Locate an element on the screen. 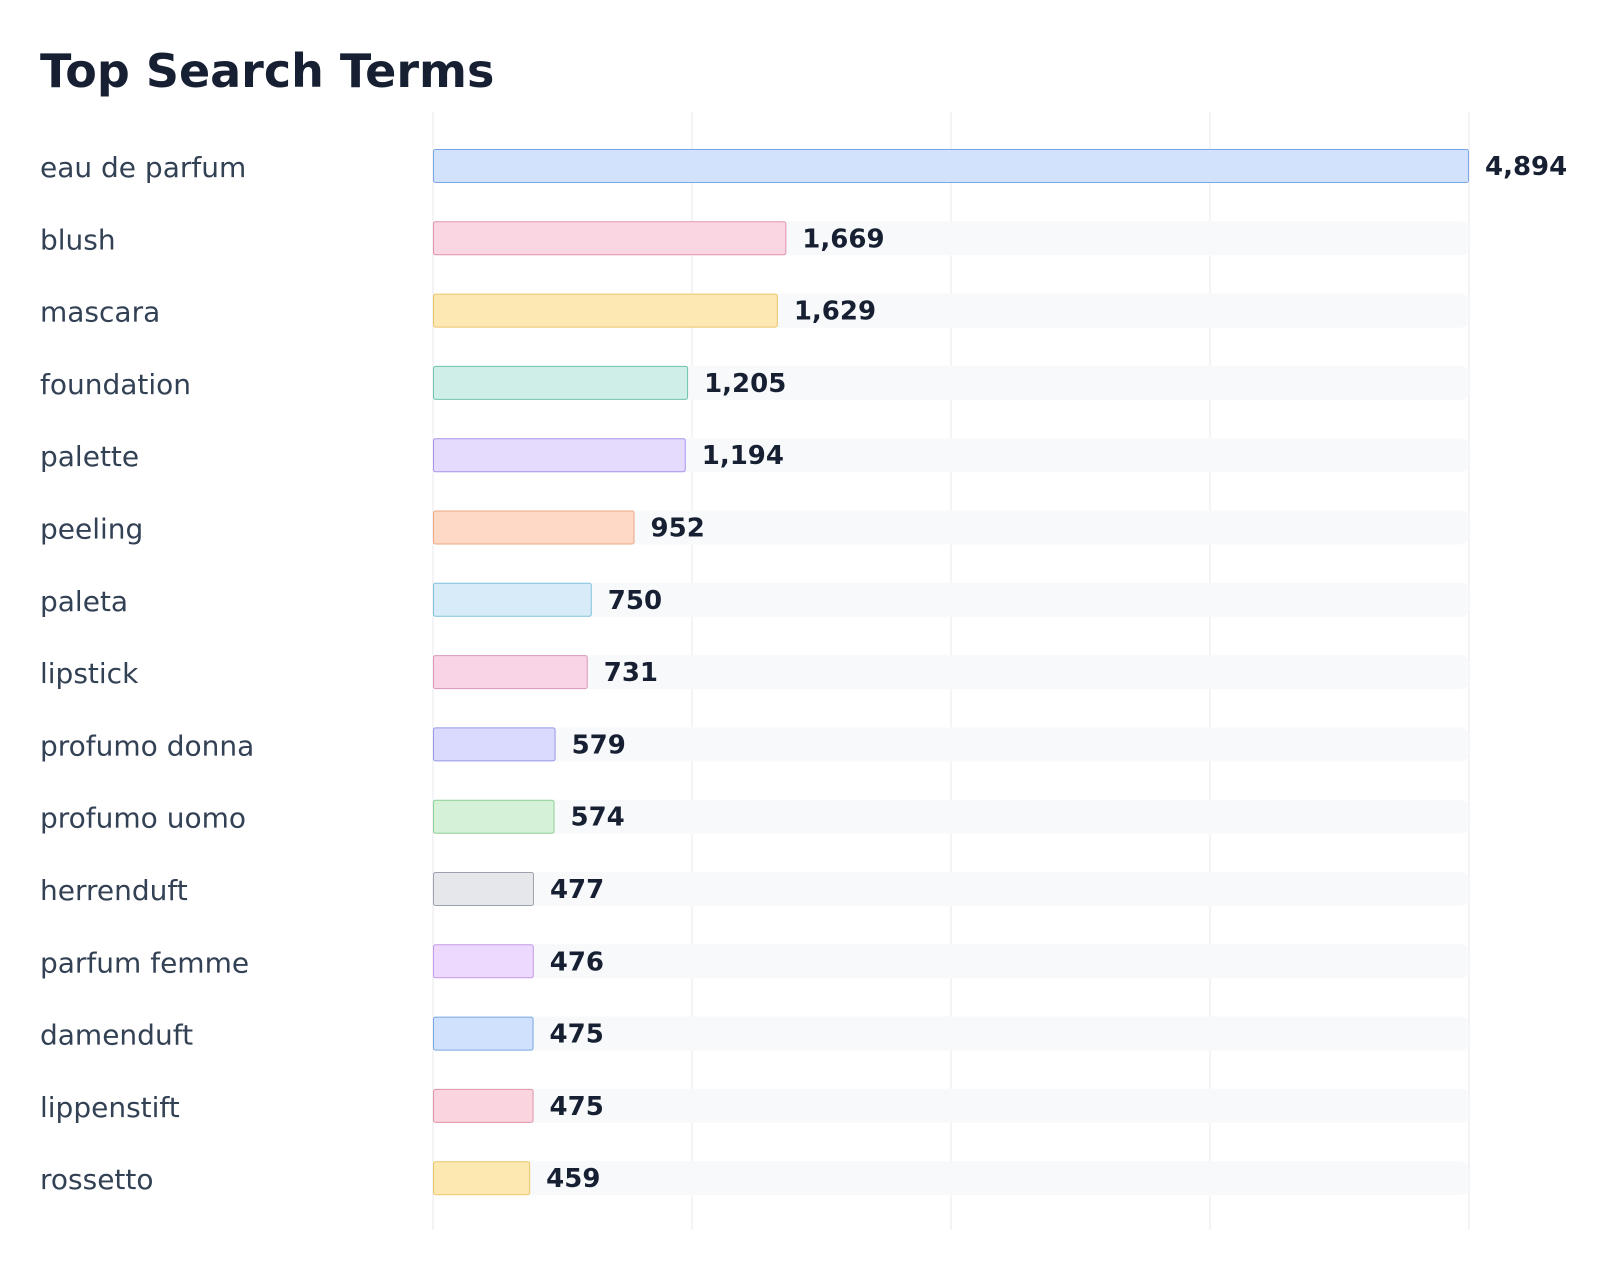 The width and height of the screenshot is (1600, 1282). category-label: herrenduft is located at coordinates (114, 890).